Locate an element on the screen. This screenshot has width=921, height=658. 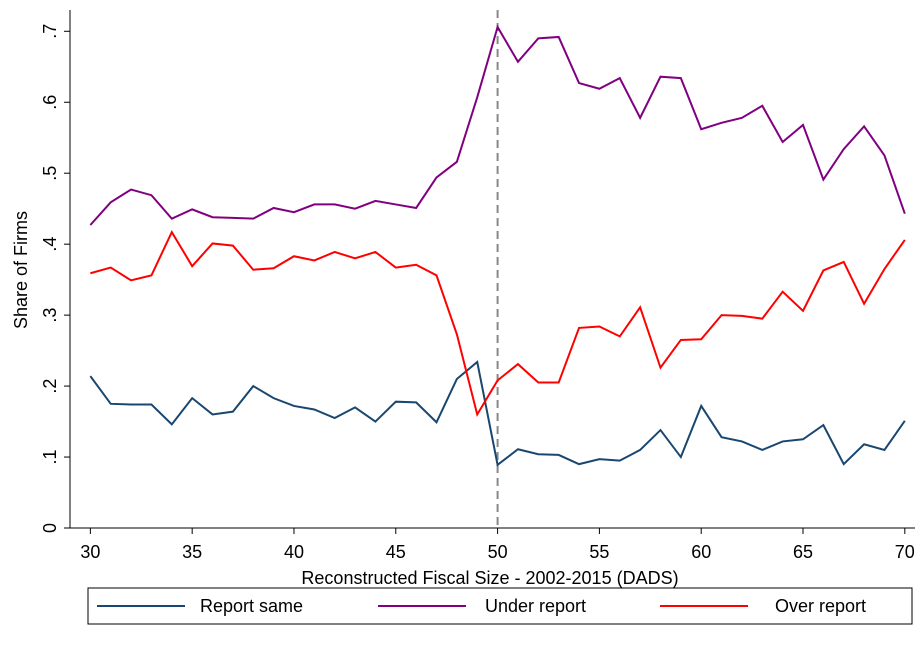
y-tick-label: .1 is located at coordinates (50, 457).